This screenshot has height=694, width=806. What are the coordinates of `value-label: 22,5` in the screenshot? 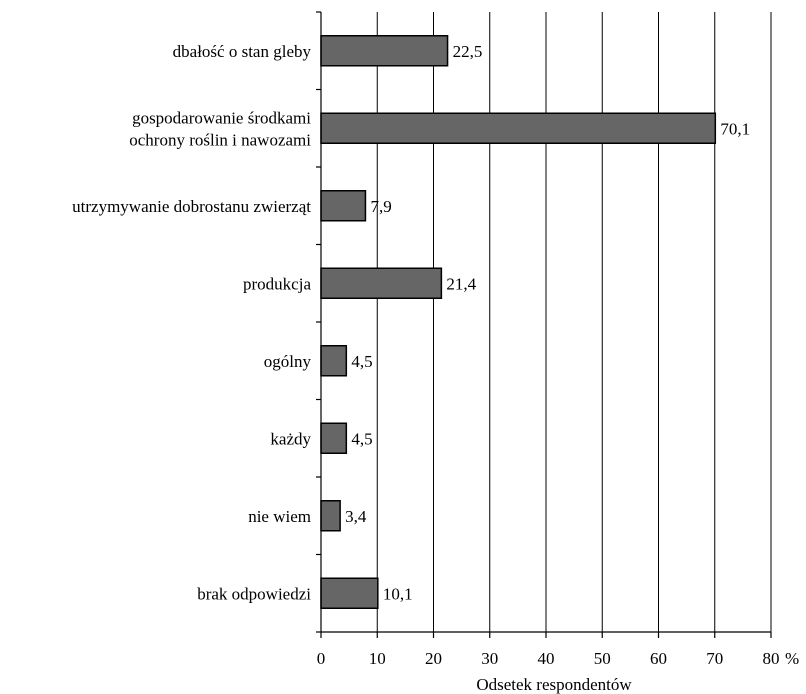 It's located at (468, 51).